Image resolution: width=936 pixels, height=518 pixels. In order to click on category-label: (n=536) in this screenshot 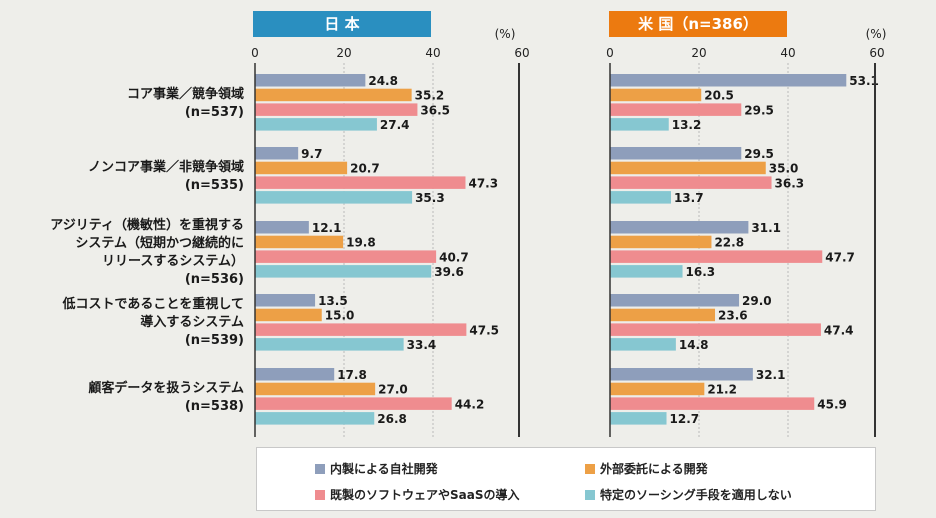, I will do `click(214, 279)`.